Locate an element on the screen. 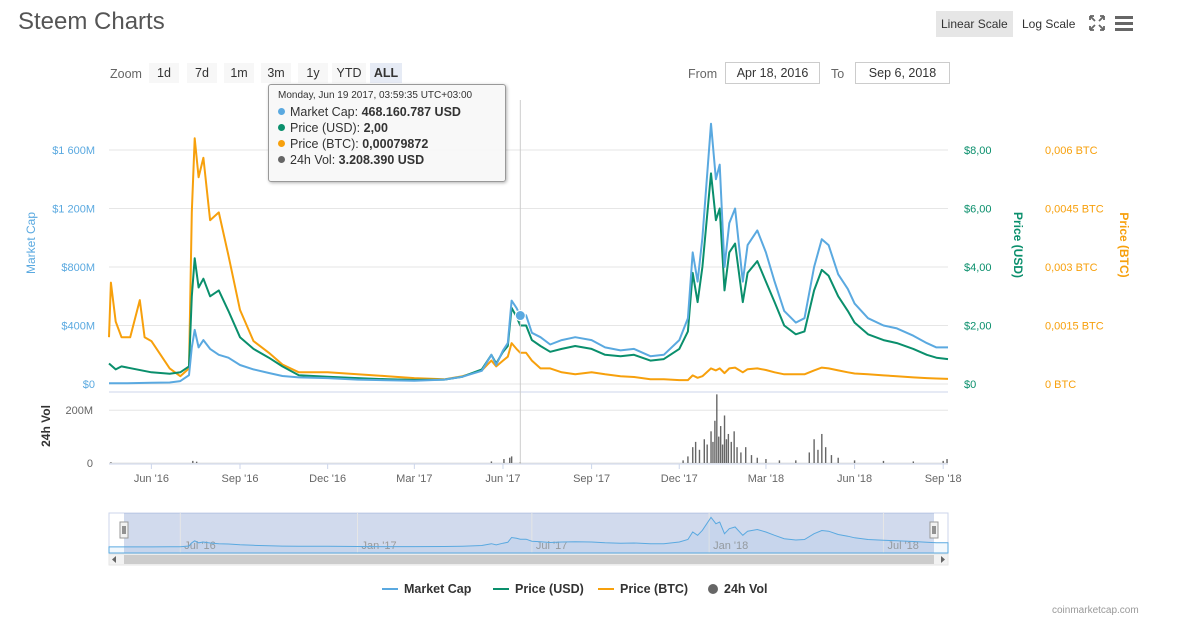 Image resolution: width=1191 pixels, height=629 pixels. legend-label: Market Cap is located at coordinates (438, 589).